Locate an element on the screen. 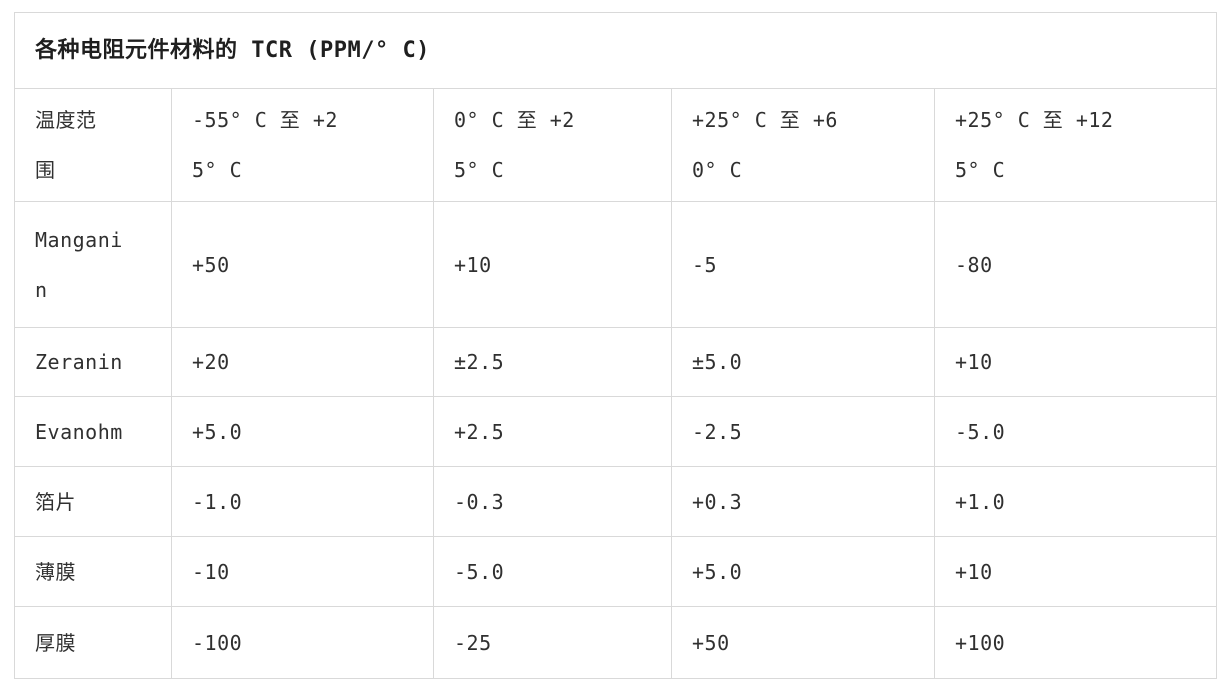 The height and width of the screenshot is (690, 1230). table-row-foil: 箔片 -1.0 -0.3 +0.3 +1.0 is located at coordinates (616, 501).